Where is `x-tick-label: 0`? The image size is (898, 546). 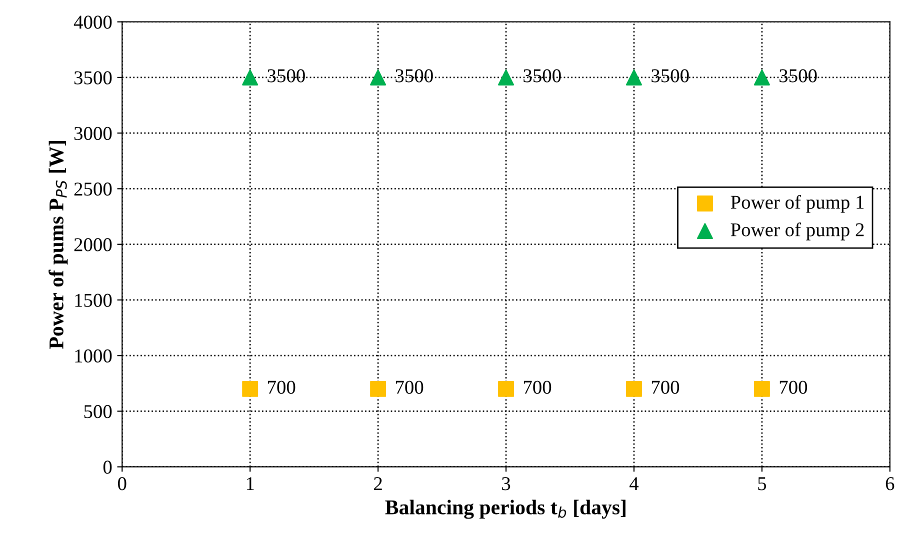 x-tick-label: 0 is located at coordinates (122, 483).